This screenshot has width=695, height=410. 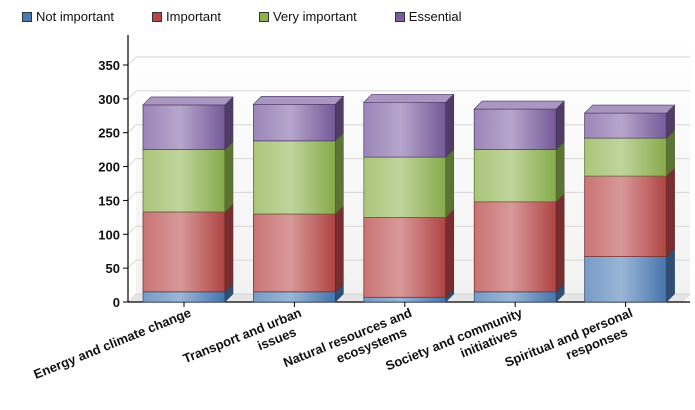 What do you see at coordinates (109, 133) in the screenshot?
I see `y-tick-label: 250` at bounding box center [109, 133].